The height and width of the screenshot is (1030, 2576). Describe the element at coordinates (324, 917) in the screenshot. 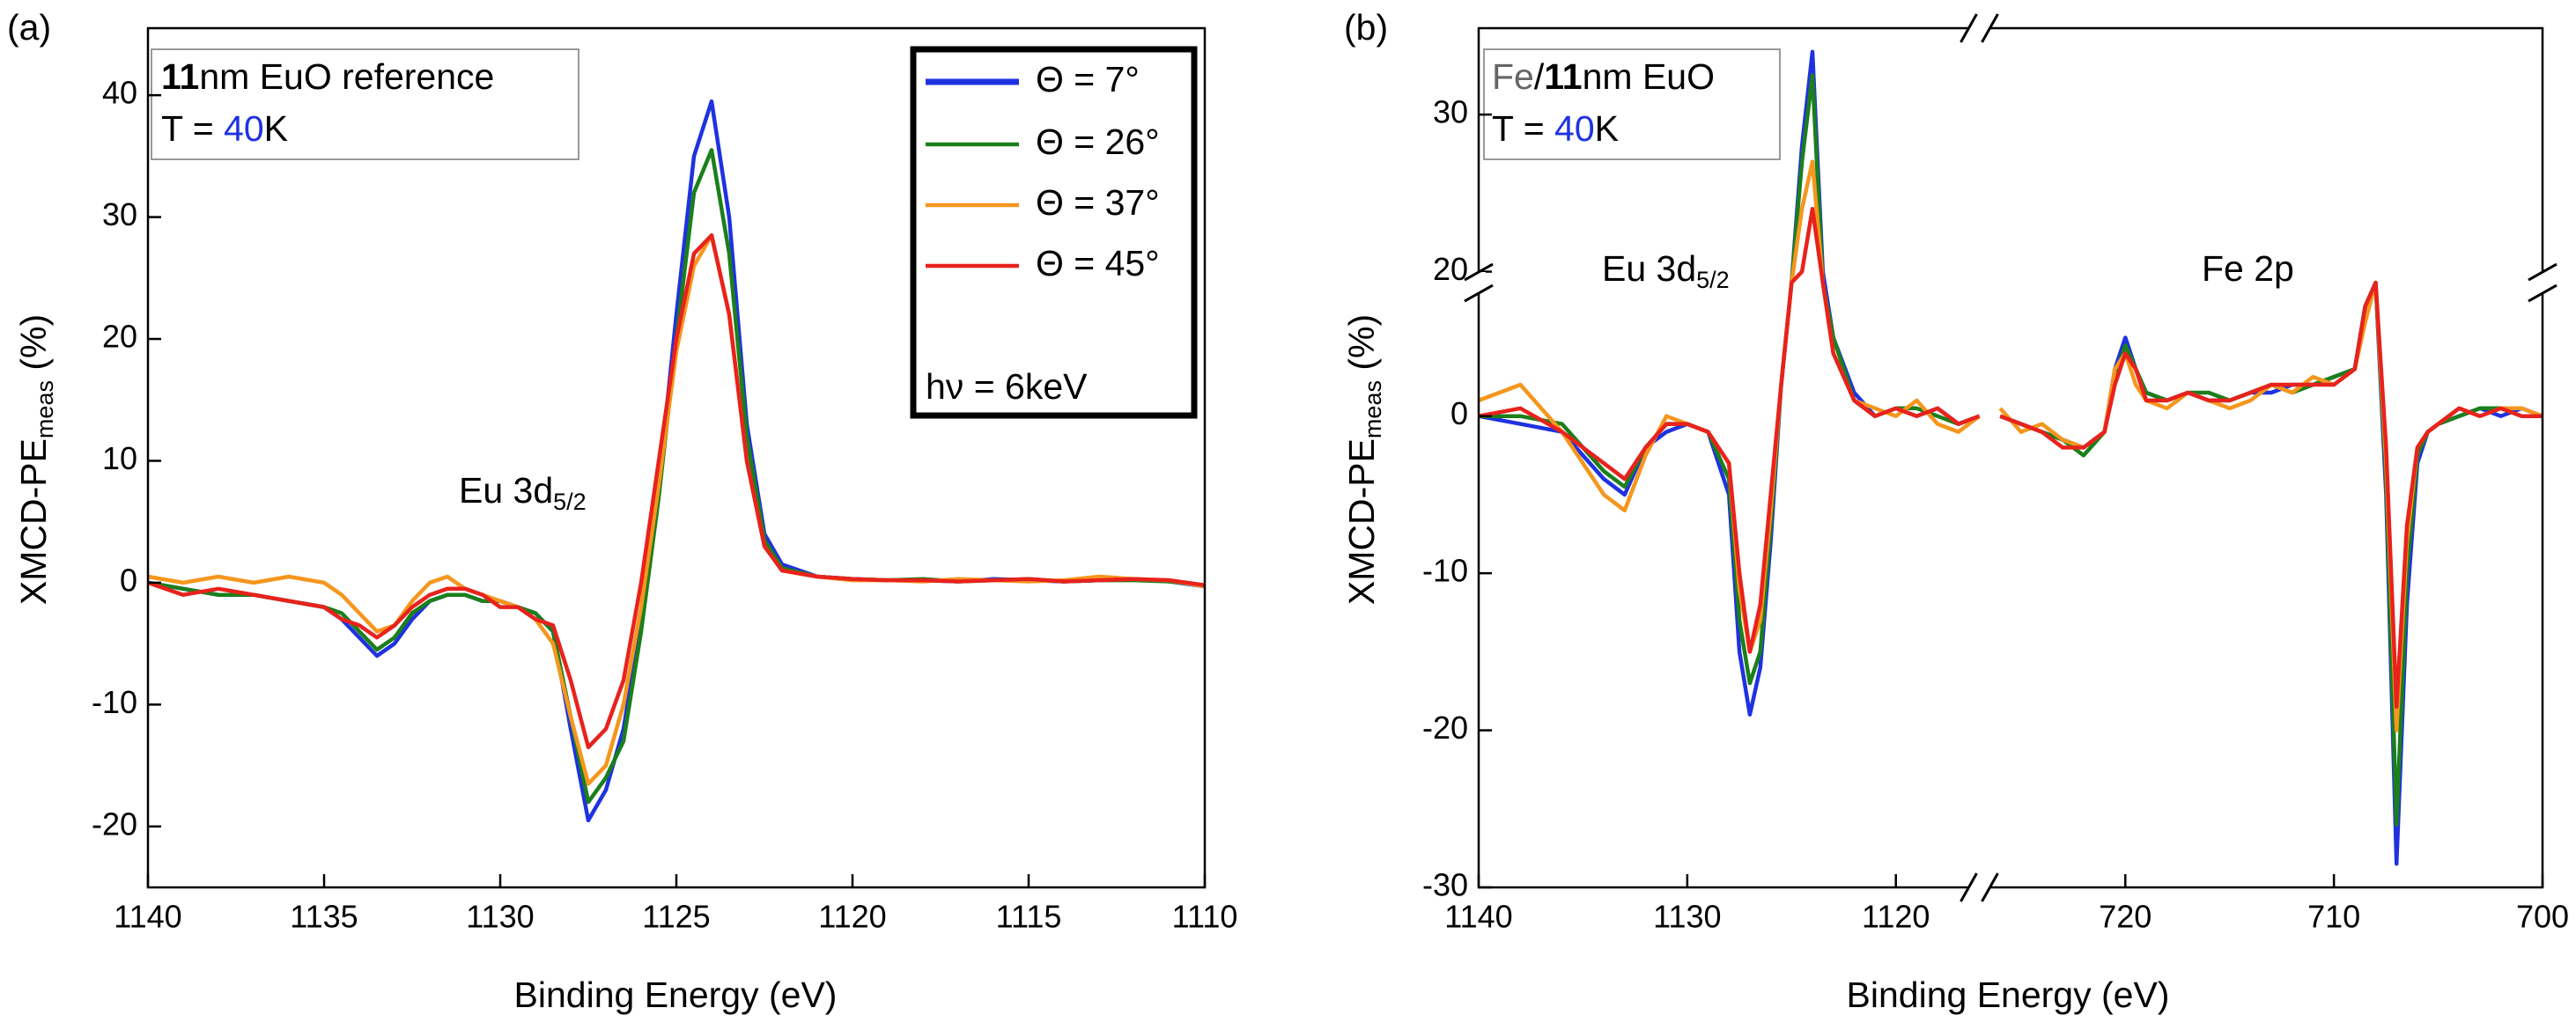

I see `x-tick-label: 1135` at that location.